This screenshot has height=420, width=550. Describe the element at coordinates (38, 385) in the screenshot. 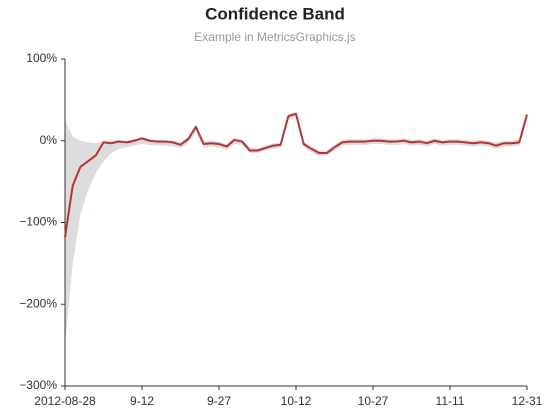

I see `y-tick-label: −300%` at that location.